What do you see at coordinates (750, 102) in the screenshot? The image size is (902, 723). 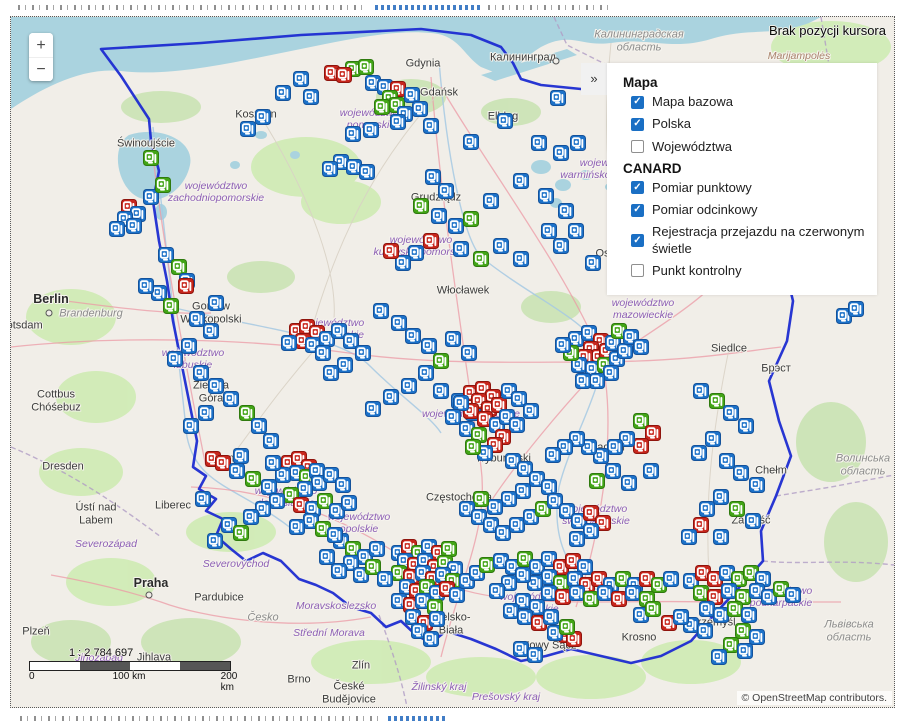 I see `layer-toggle-row: ✓ Mapa bazowa` at bounding box center [750, 102].